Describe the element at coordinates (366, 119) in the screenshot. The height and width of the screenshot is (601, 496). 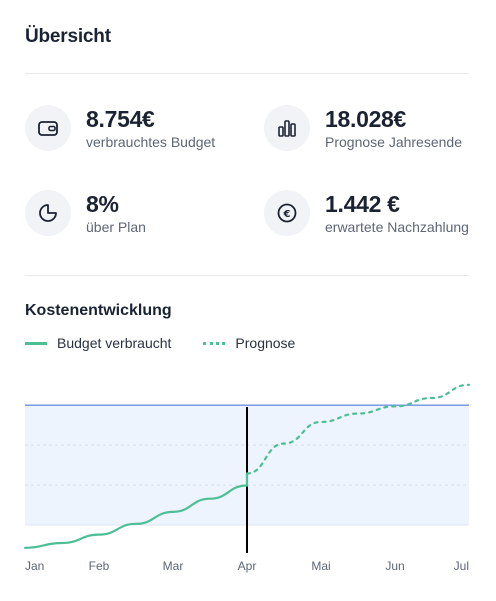
I see `kpi-value: 18.028€` at that location.